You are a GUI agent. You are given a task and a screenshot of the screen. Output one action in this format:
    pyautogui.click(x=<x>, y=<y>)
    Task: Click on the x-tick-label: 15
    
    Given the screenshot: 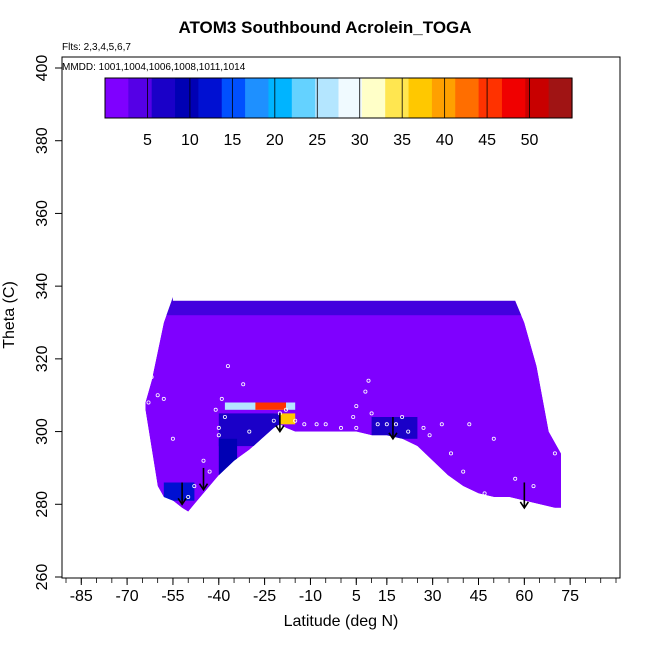 What is the action you would take?
    pyautogui.click(x=387, y=596)
    